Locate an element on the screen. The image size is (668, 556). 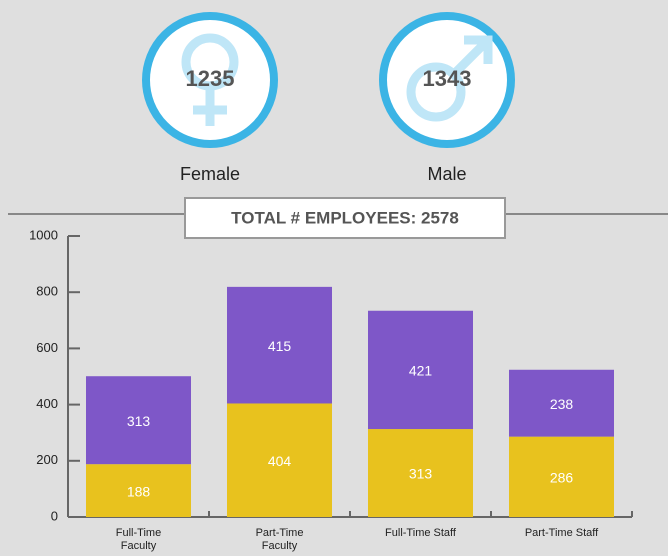
y-tick-label: 800 is located at coordinates (47, 291).